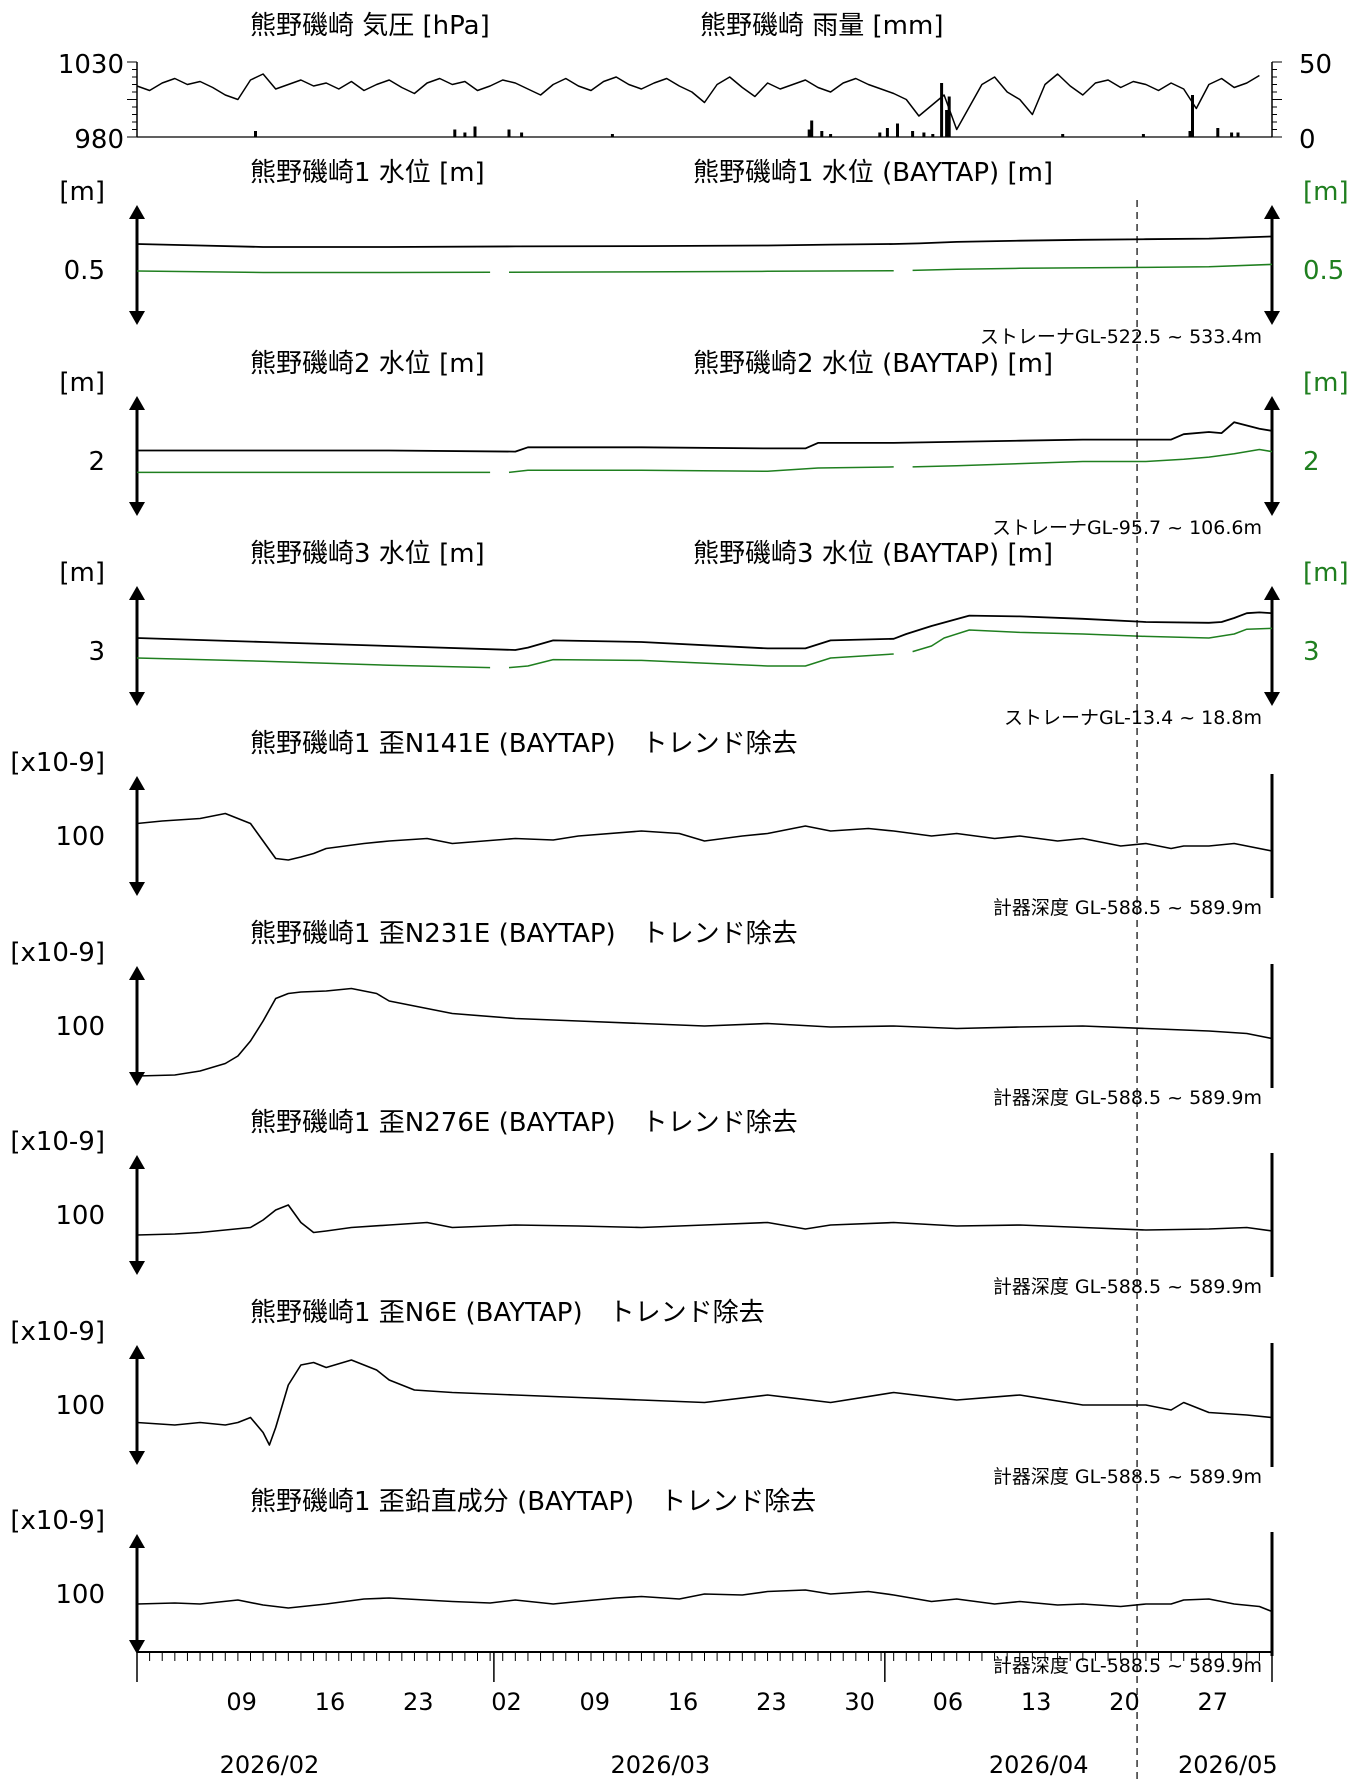 This screenshot has height=1780, width=1360. What do you see at coordinates (367, 173) in the screenshot?
I see `panel-title-left: 熊野磯崎1 水位 [m]` at bounding box center [367, 173].